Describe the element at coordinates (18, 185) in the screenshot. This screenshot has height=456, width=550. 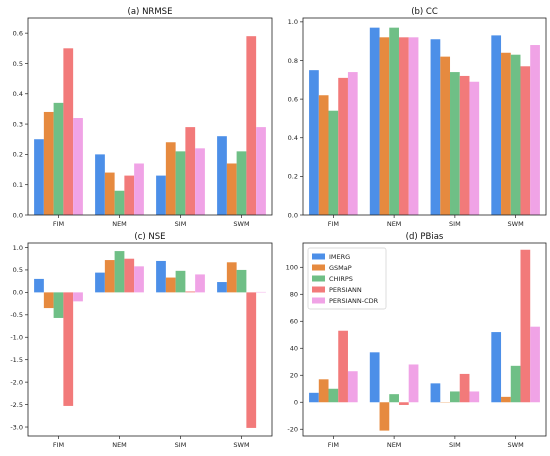
I see `y-tick-label: 0.1` at that location.